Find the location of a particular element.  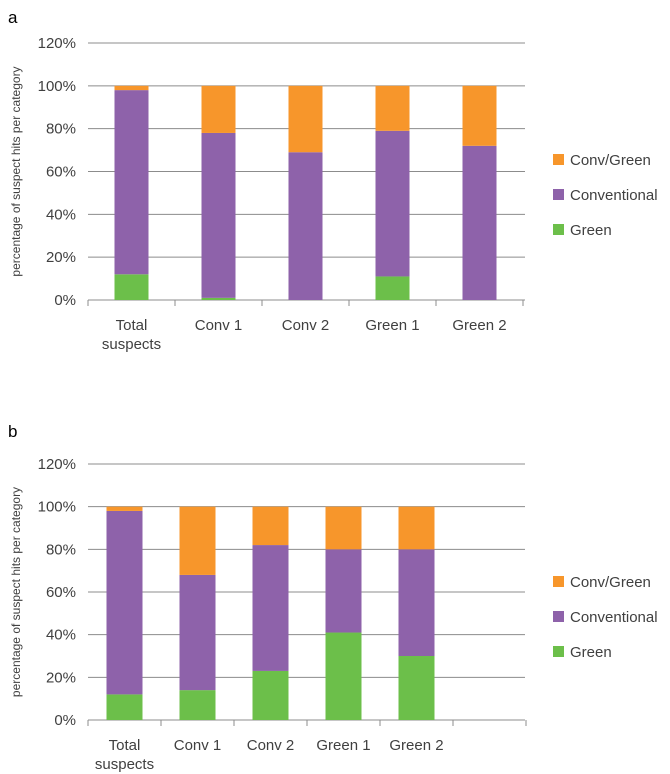

panel-label-b: b is located at coordinates (13, 431).